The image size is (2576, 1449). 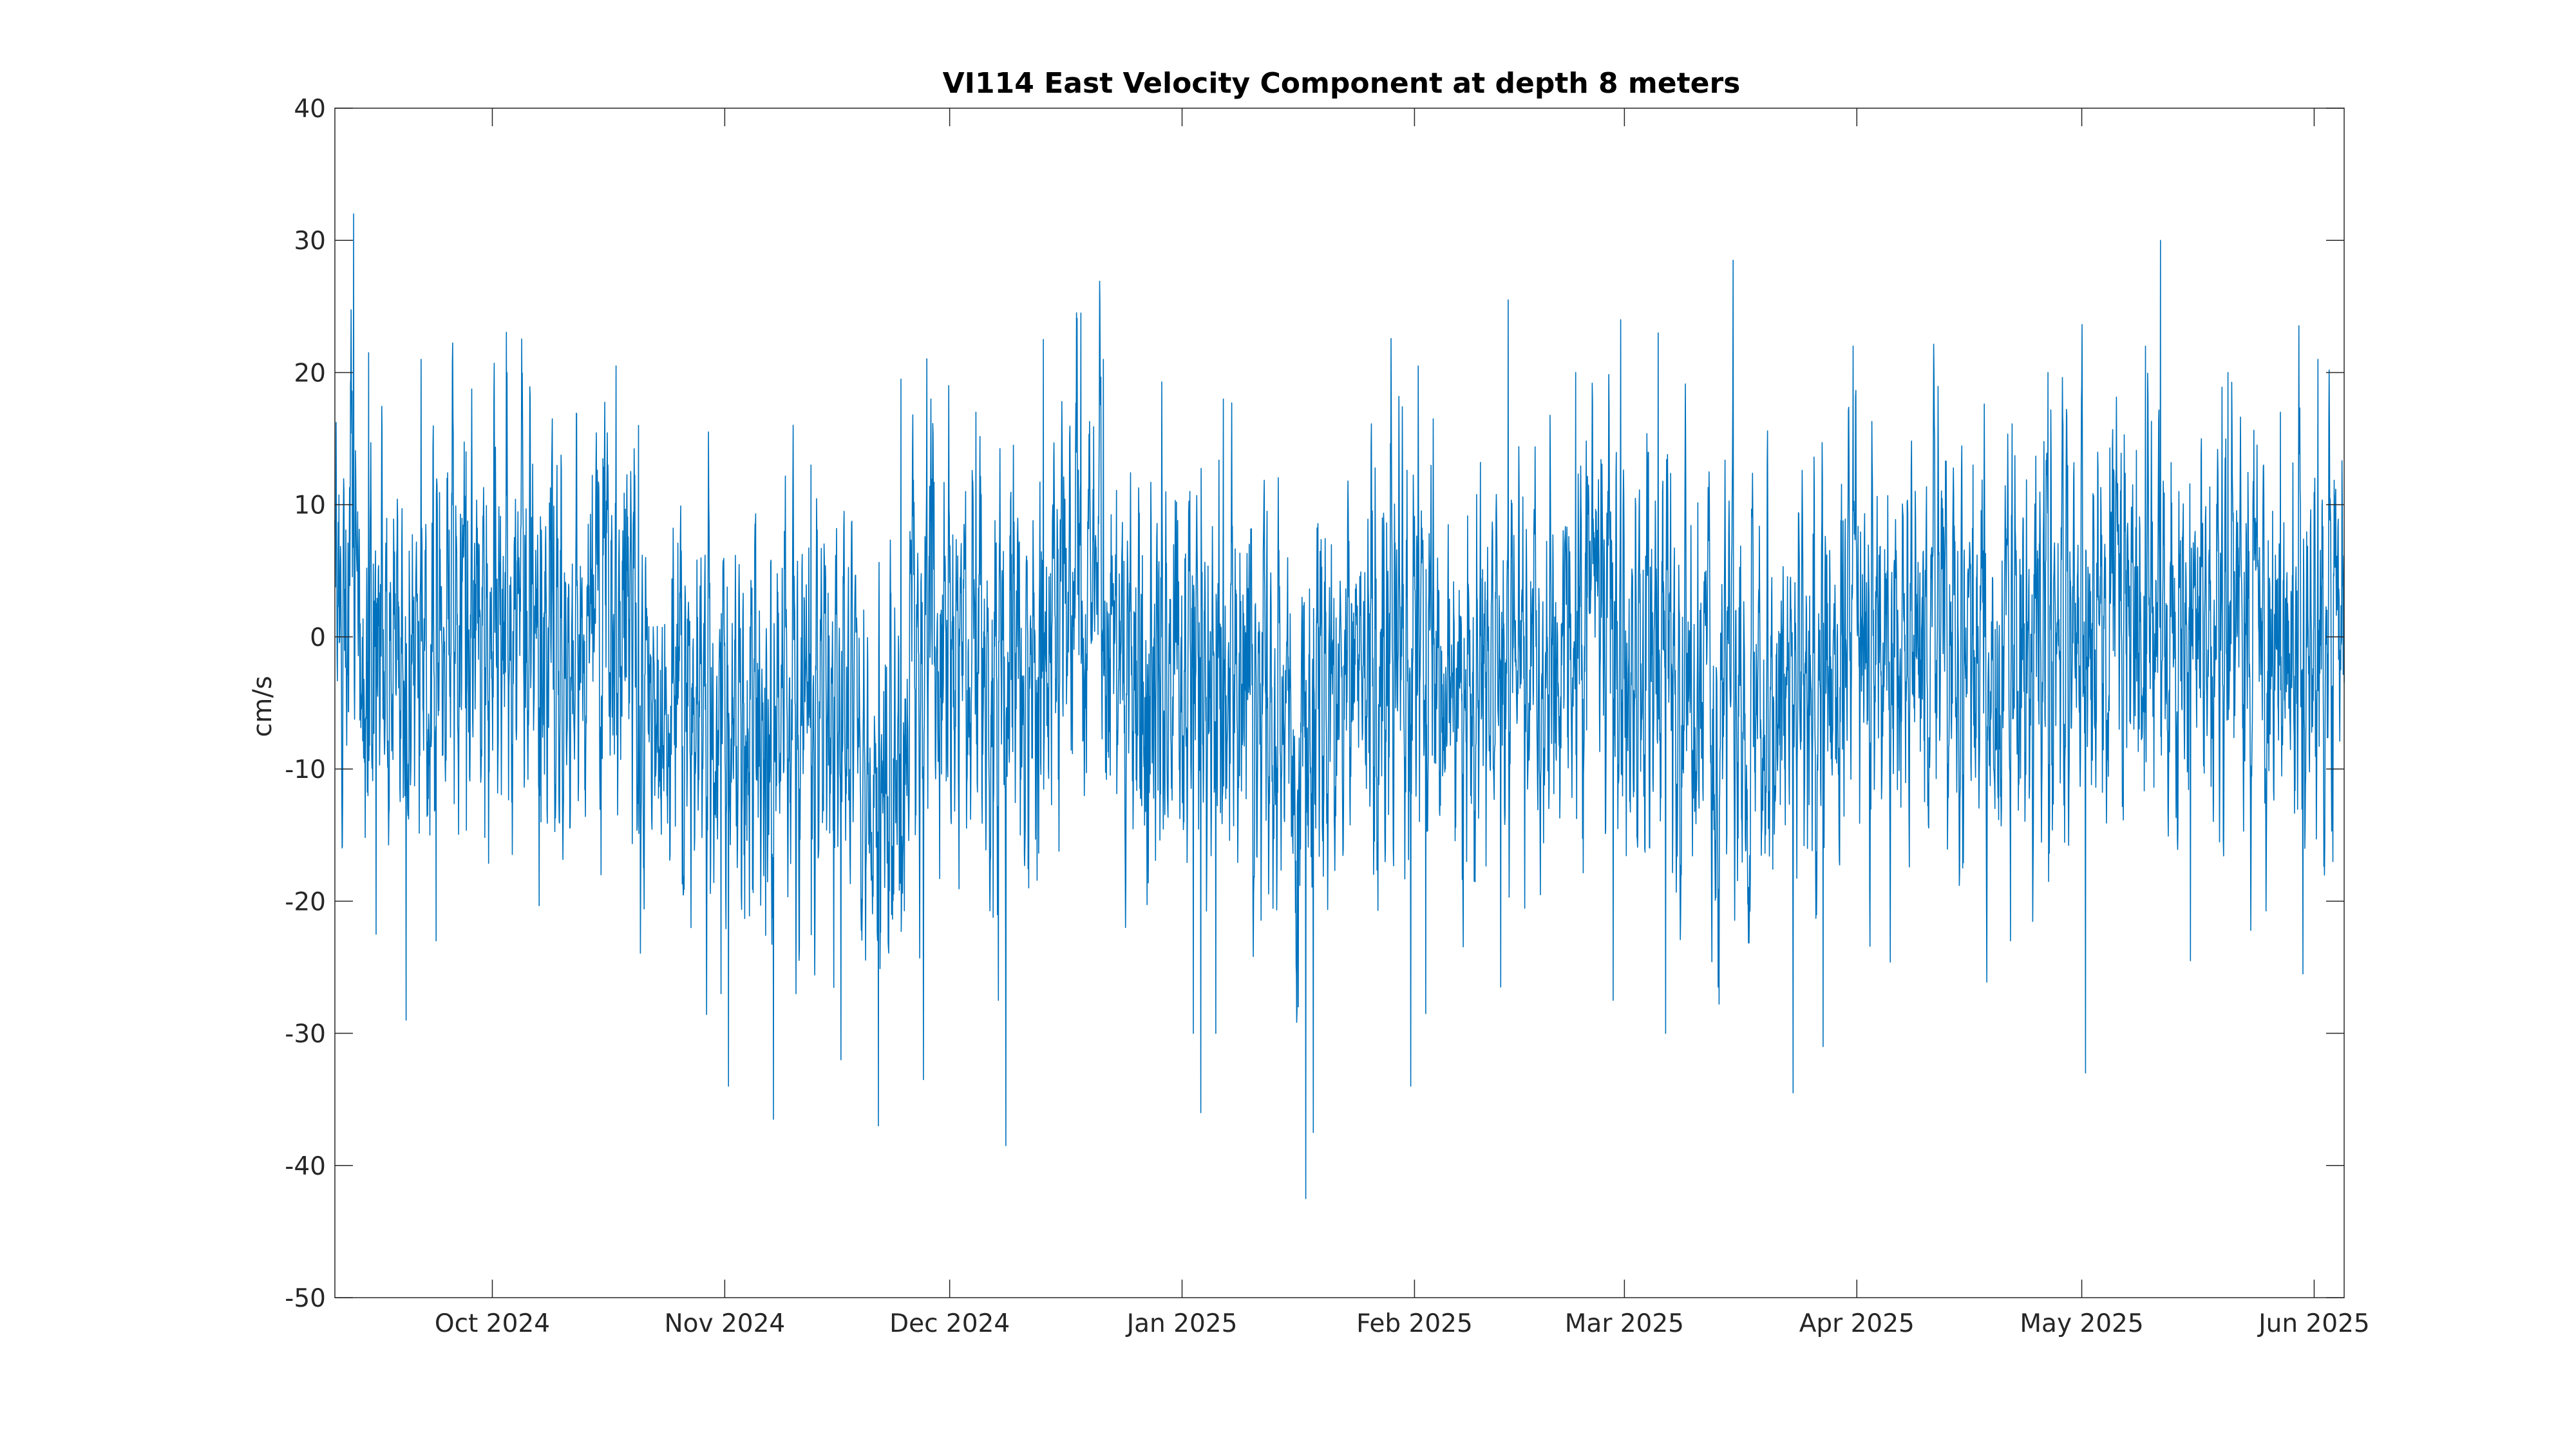 What do you see at coordinates (305, 1034) in the screenshot?
I see `y-tick-label: -30` at bounding box center [305, 1034].